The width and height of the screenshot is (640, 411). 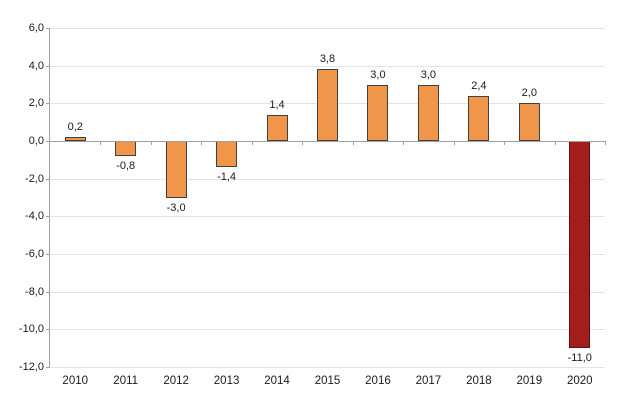 What do you see at coordinates (579, 358) in the screenshot?
I see `value-label-2020: -11,0` at bounding box center [579, 358].